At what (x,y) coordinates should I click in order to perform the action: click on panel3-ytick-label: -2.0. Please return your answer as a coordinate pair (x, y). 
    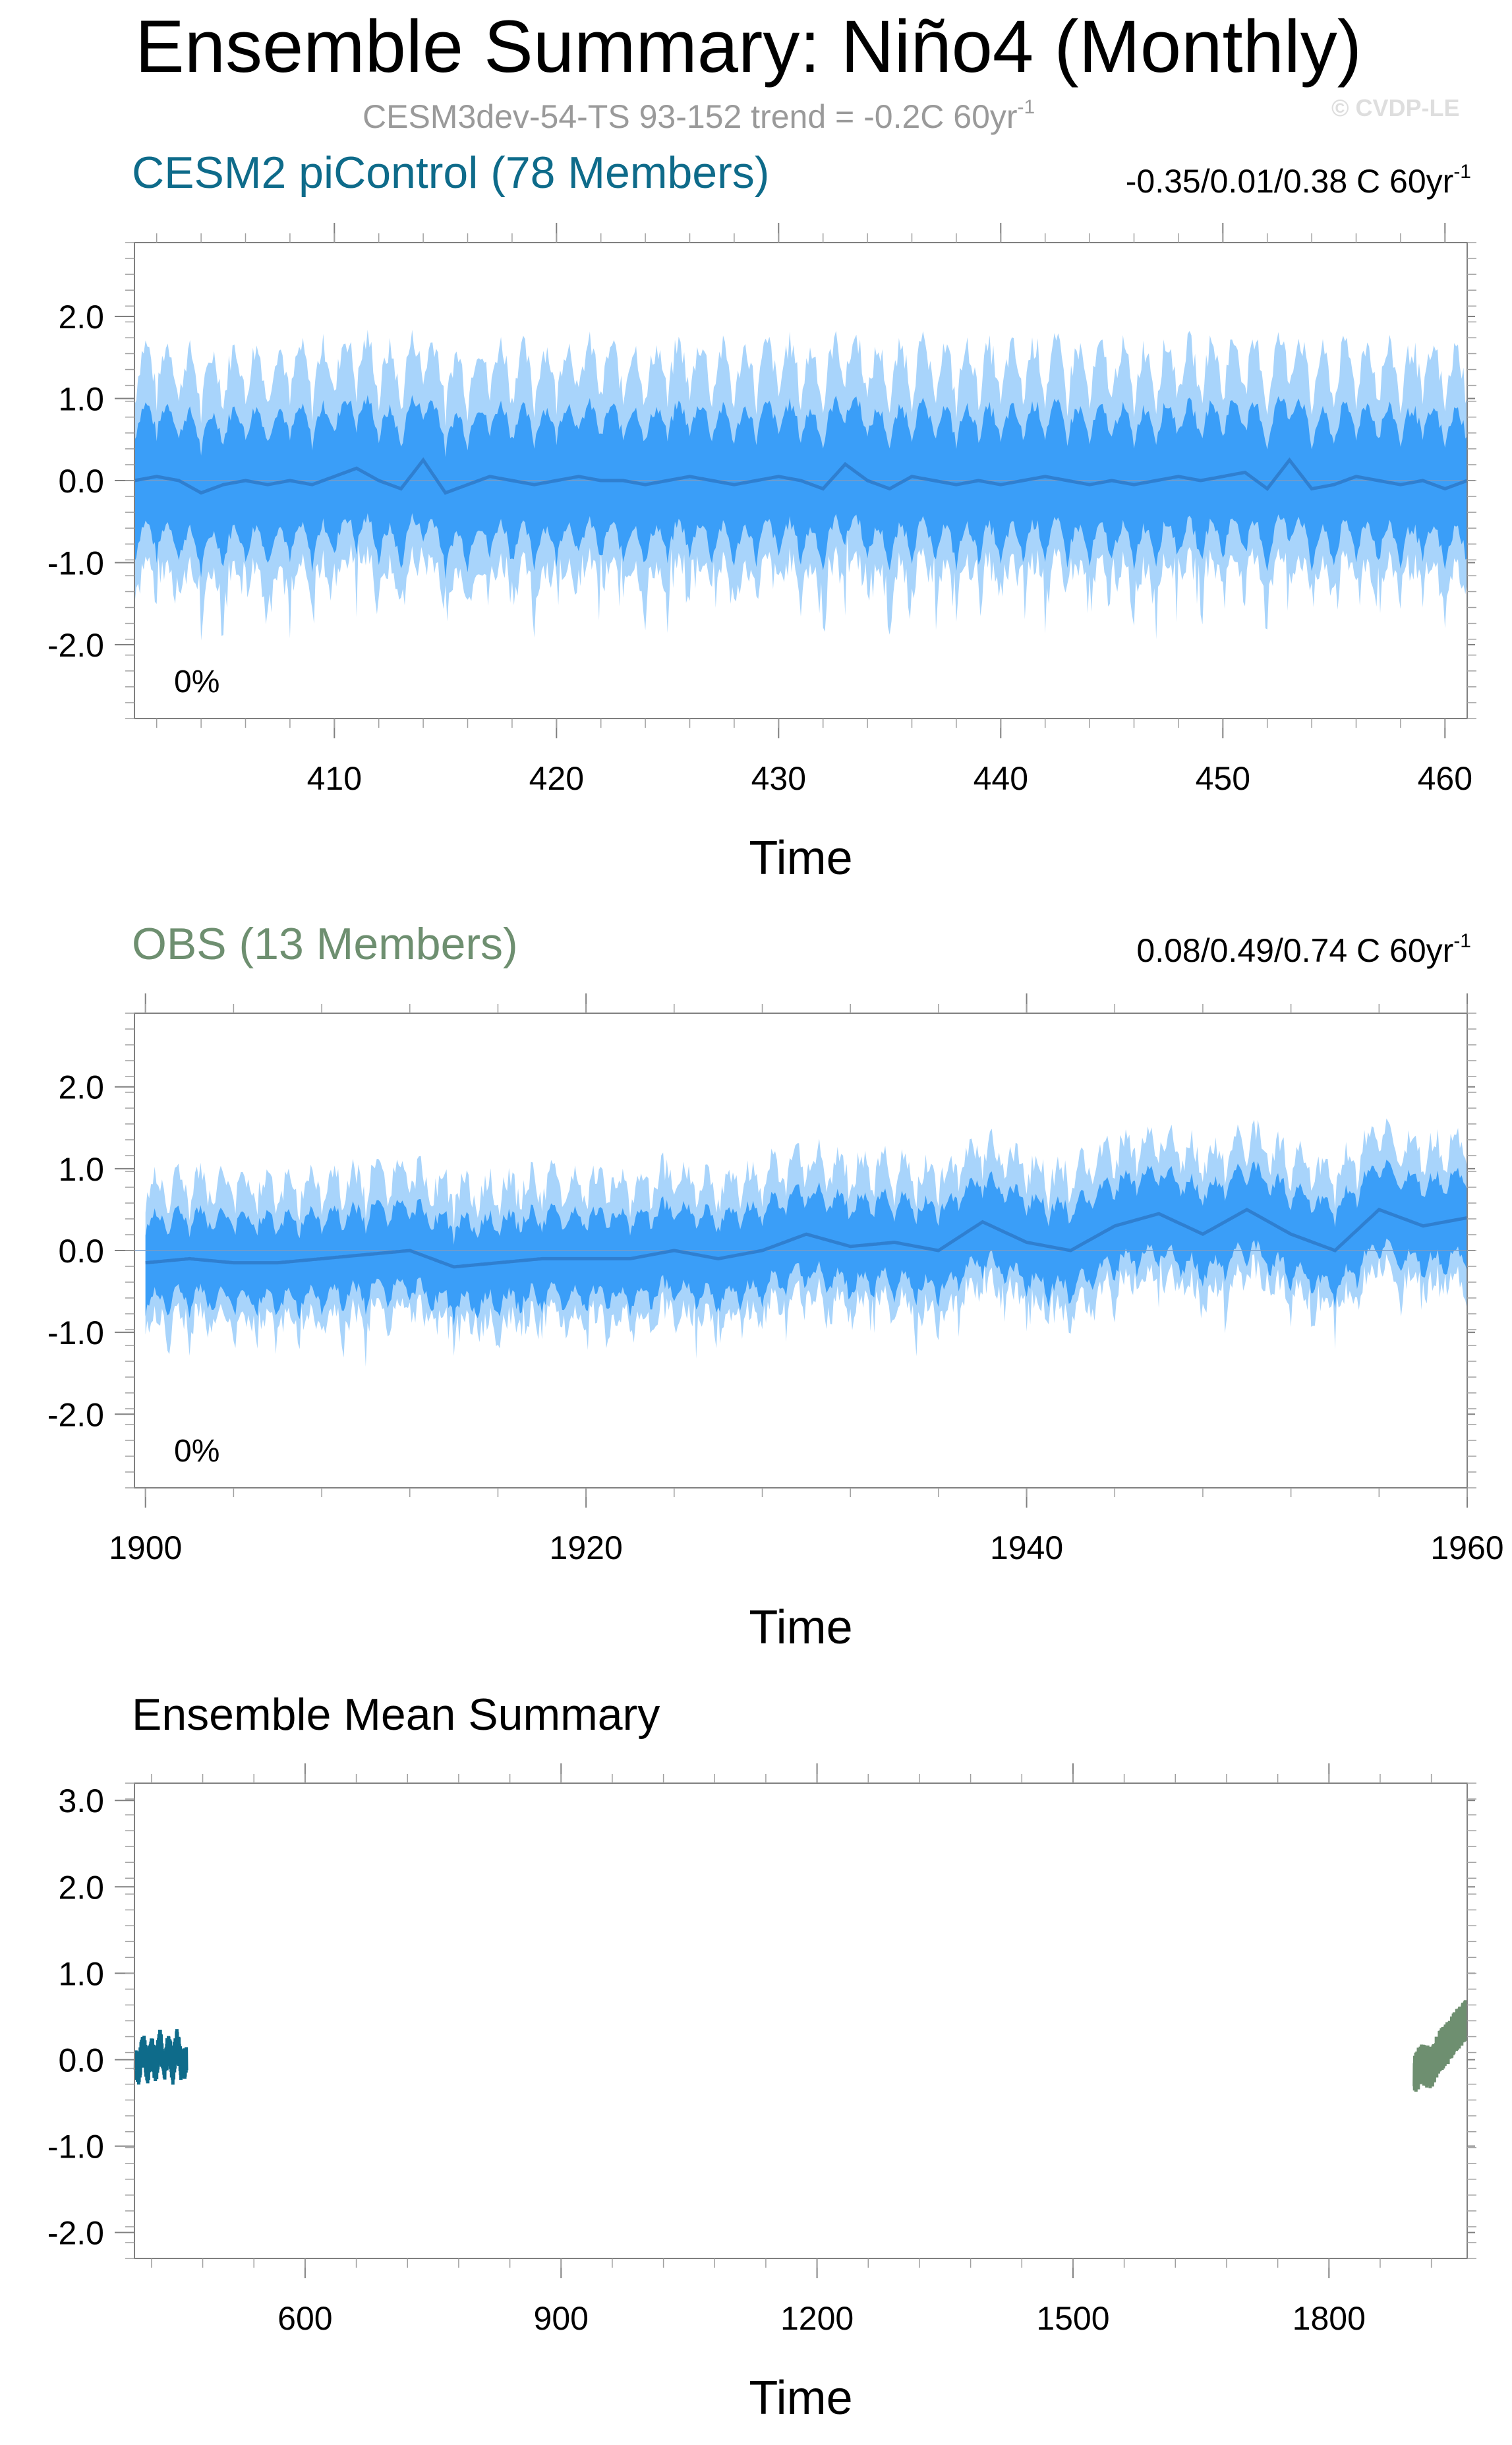
    Looking at the image, I should click on (75, 2233).